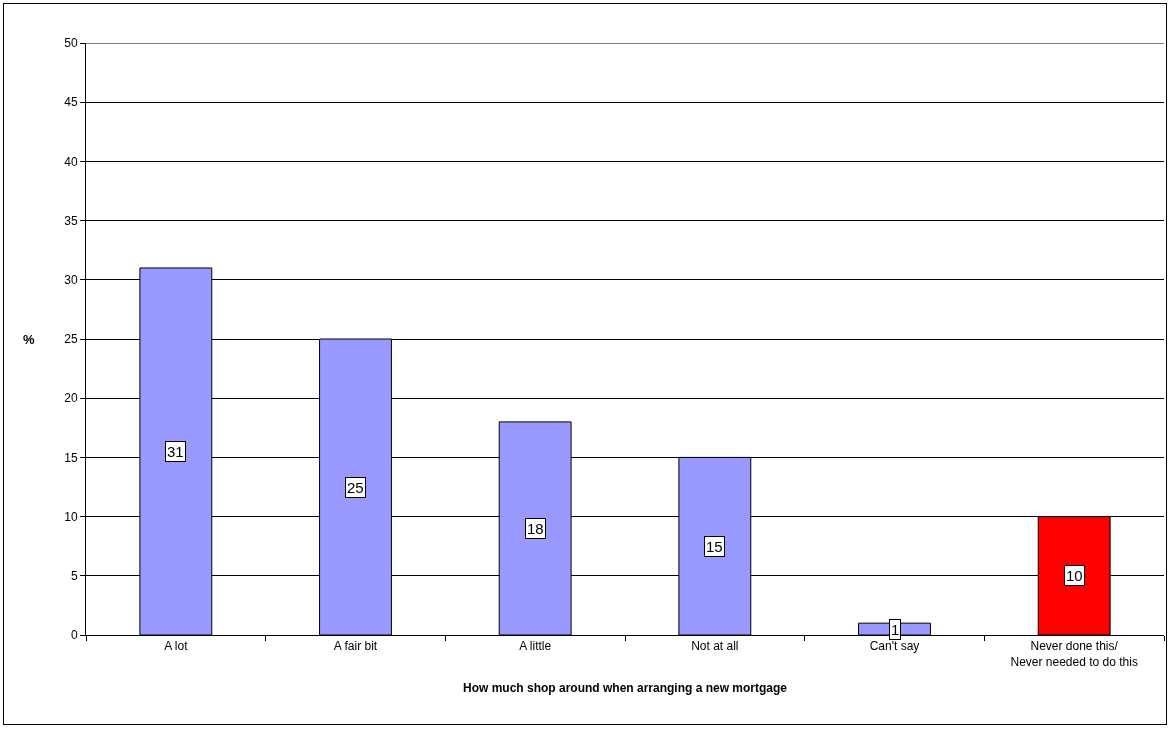 The width and height of the screenshot is (1170, 729). What do you see at coordinates (895, 629) in the screenshot?
I see `data-label: 1` at bounding box center [895, 629].